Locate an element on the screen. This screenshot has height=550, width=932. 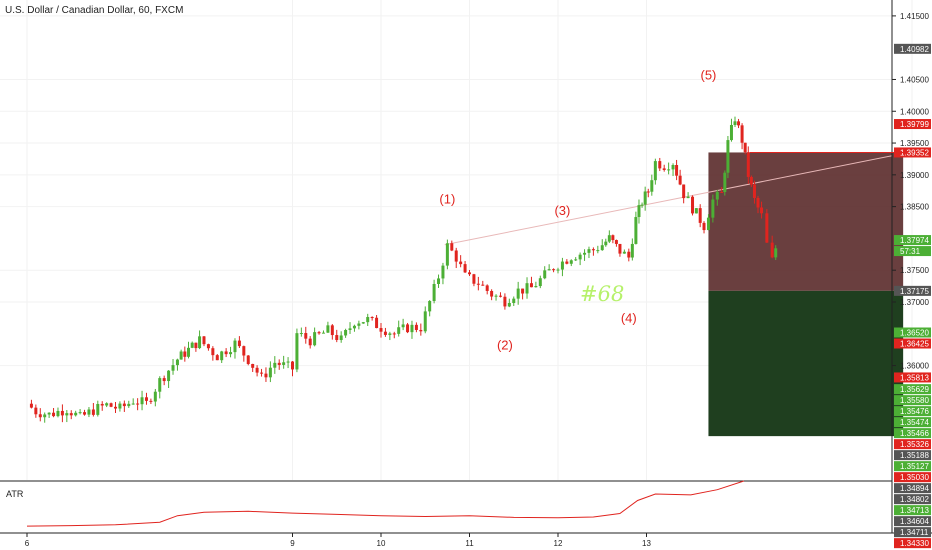
price-badge-label: 1.35580 is located at coordinates (914, 400).